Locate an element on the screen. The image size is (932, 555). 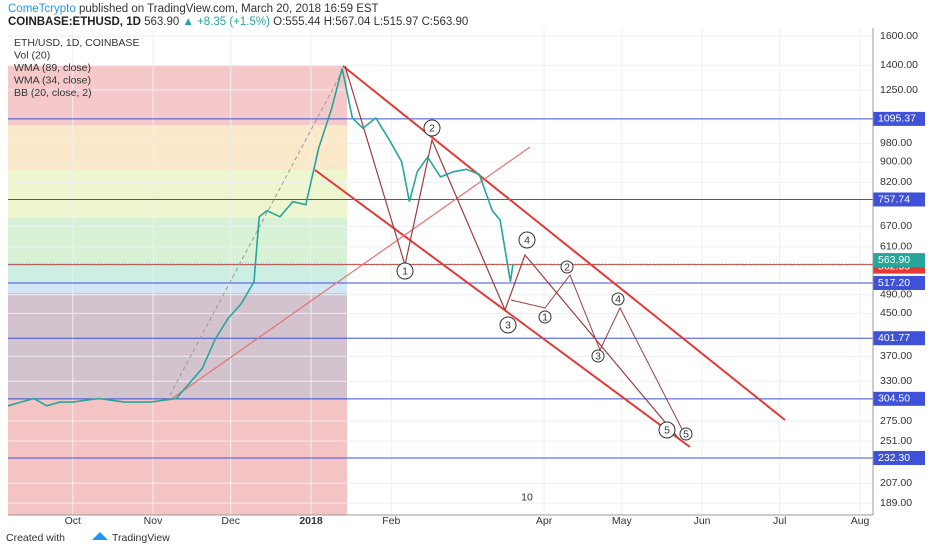
x-tick-label: Jun is located at coordinates (702, 521).